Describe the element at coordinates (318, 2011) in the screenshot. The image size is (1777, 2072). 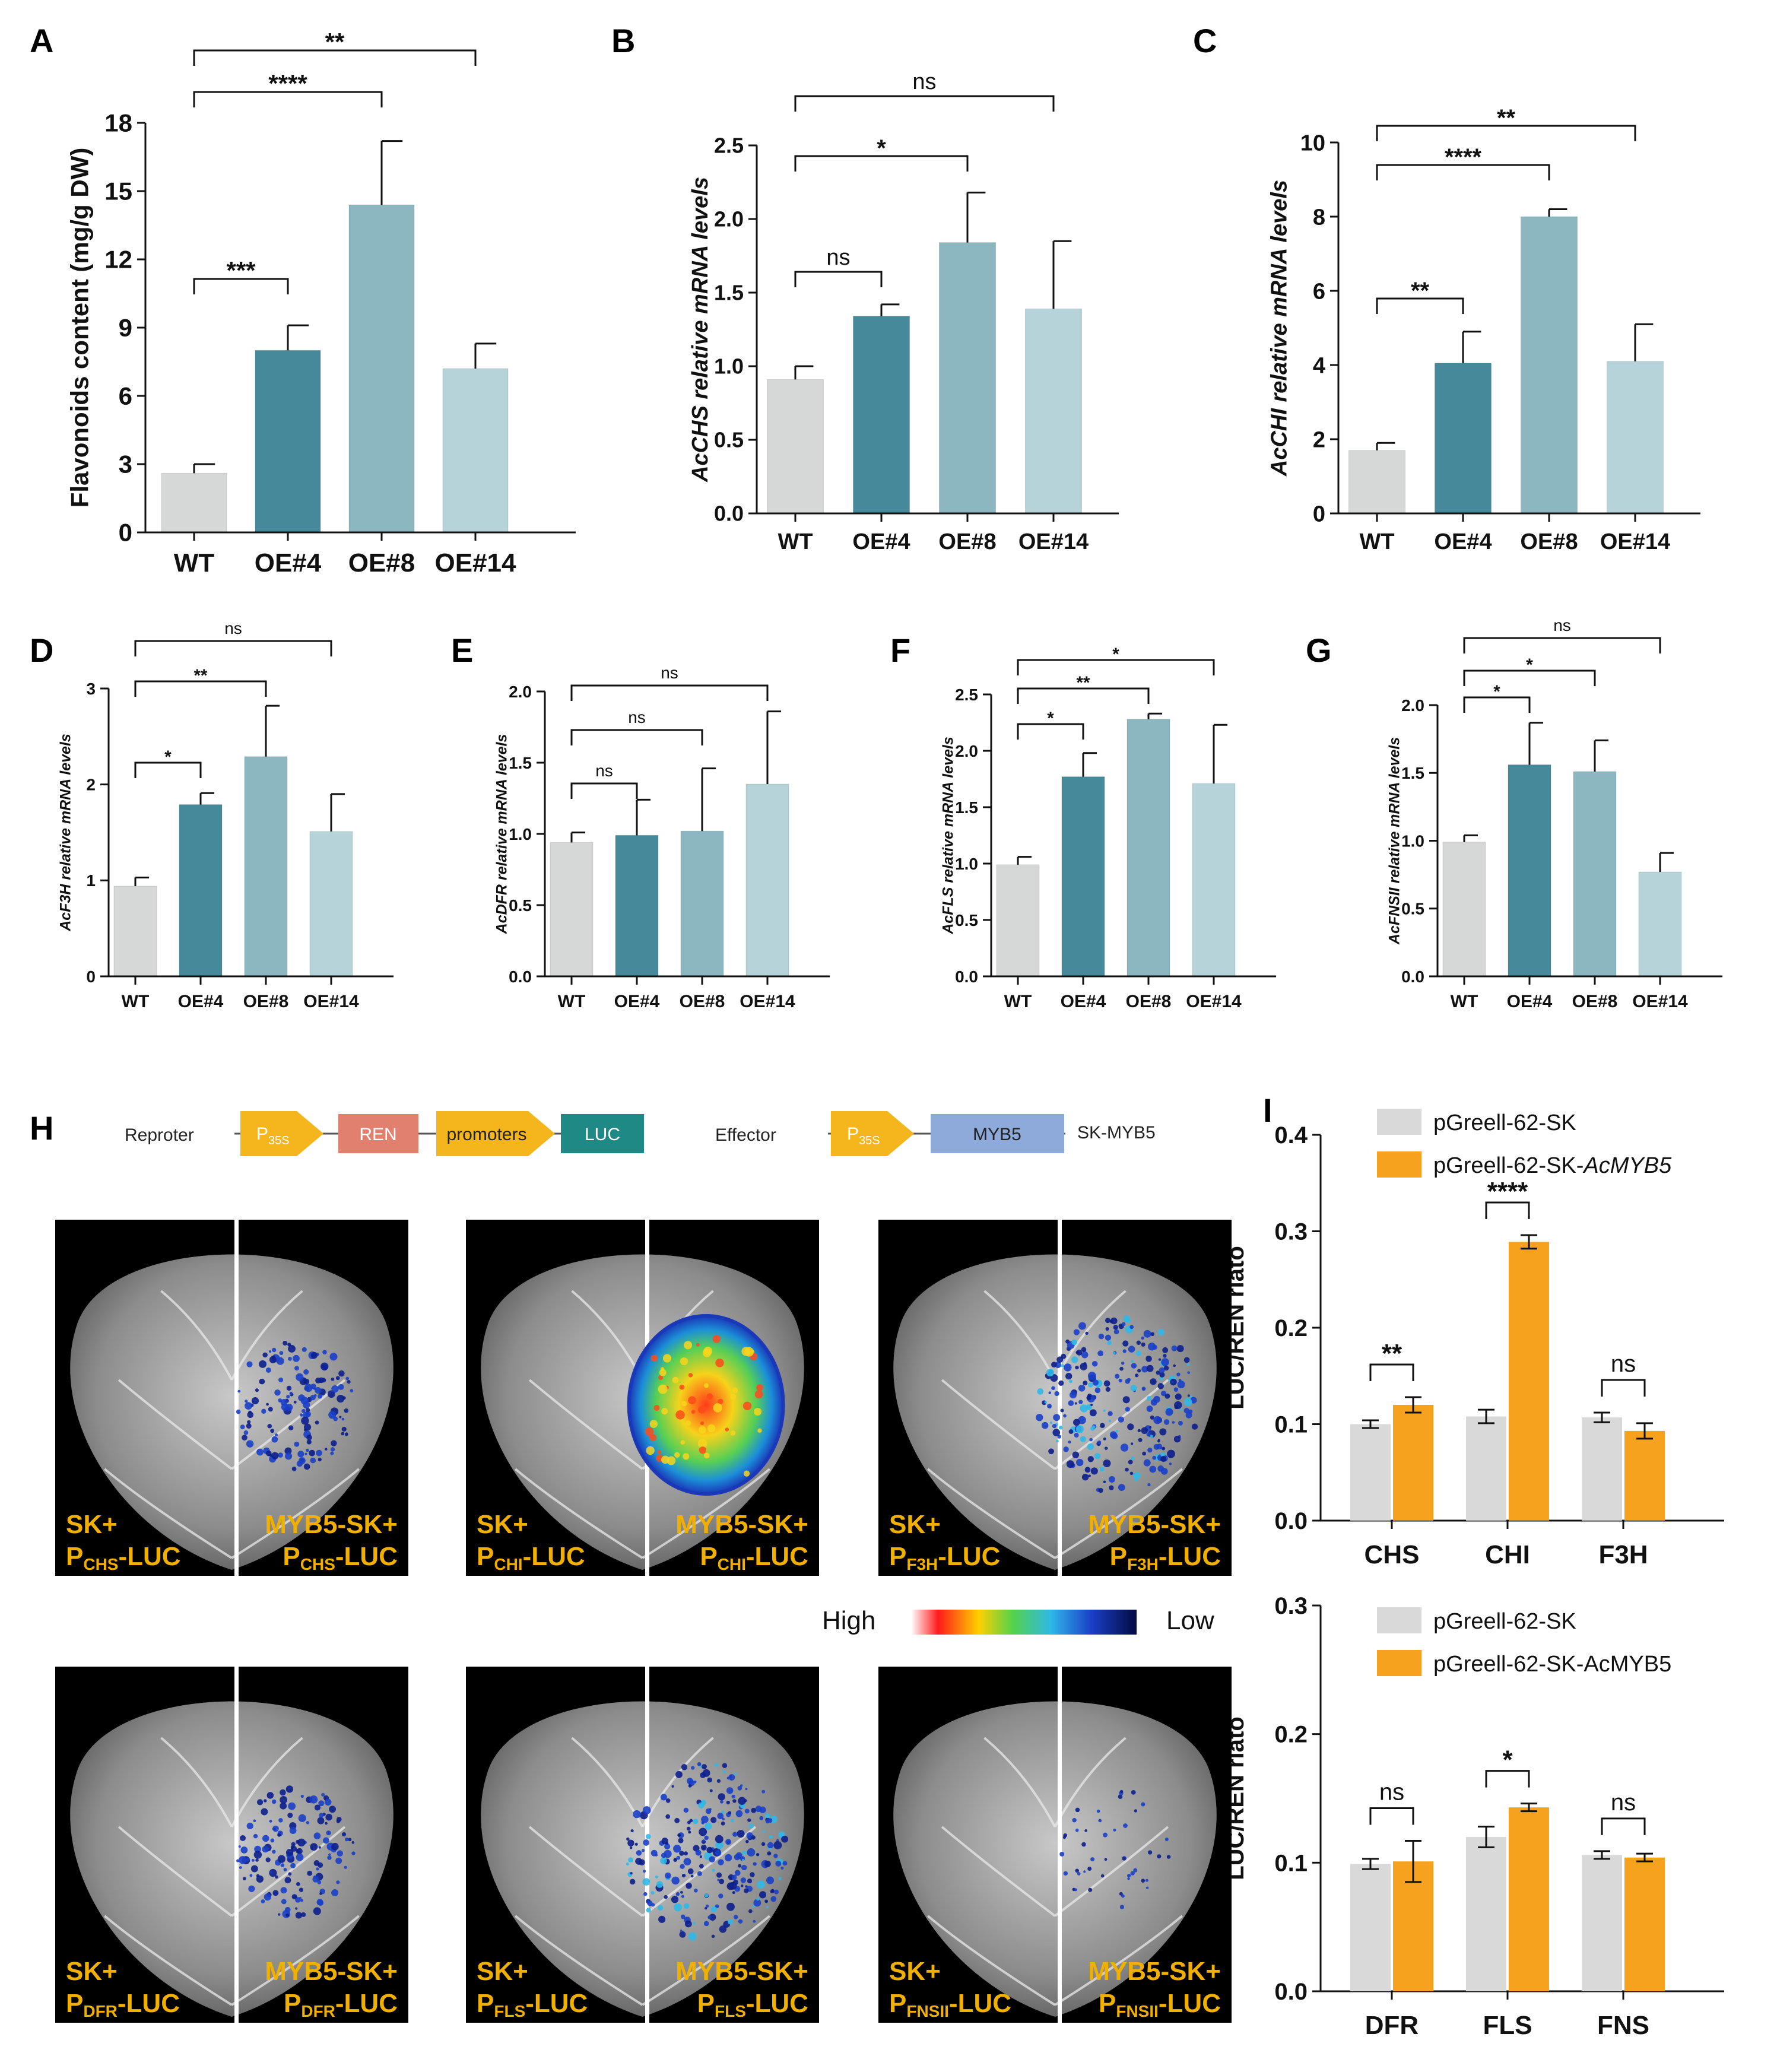
I see `leaf-right-sub: DFR` at that location.